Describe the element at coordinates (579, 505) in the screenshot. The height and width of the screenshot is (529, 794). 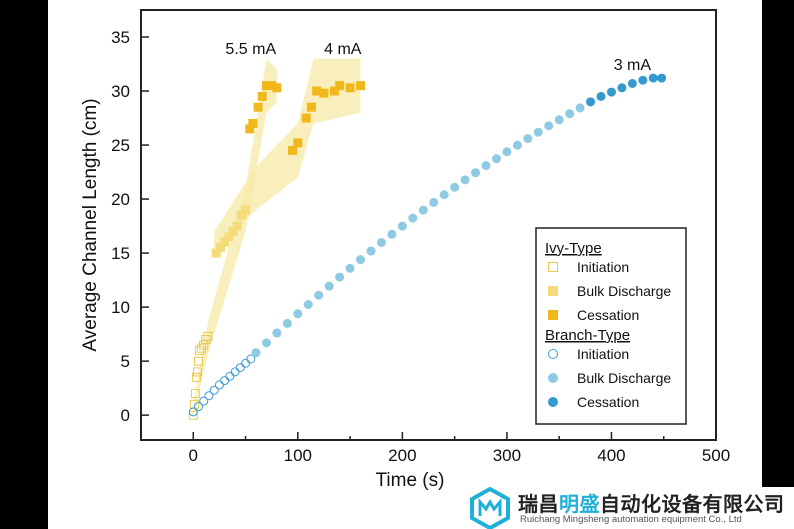
I see `wm-cn-b: 明盛` at that location.